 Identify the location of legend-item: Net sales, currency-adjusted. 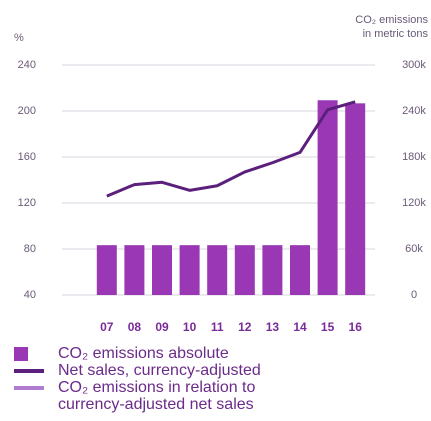
(164, 370).